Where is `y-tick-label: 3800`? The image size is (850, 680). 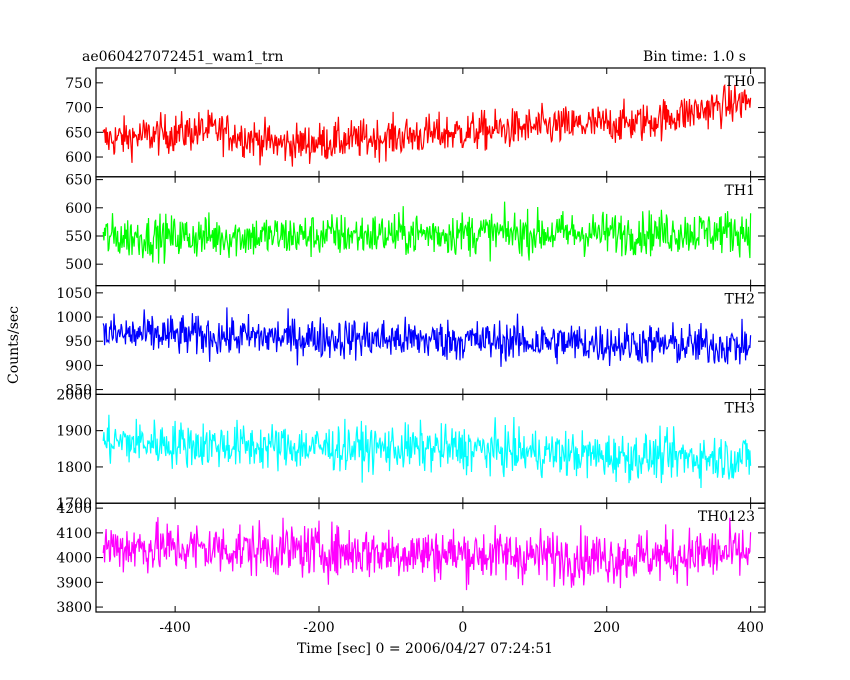
y-tick-label: 3800 is located at coordinates (74, 608).